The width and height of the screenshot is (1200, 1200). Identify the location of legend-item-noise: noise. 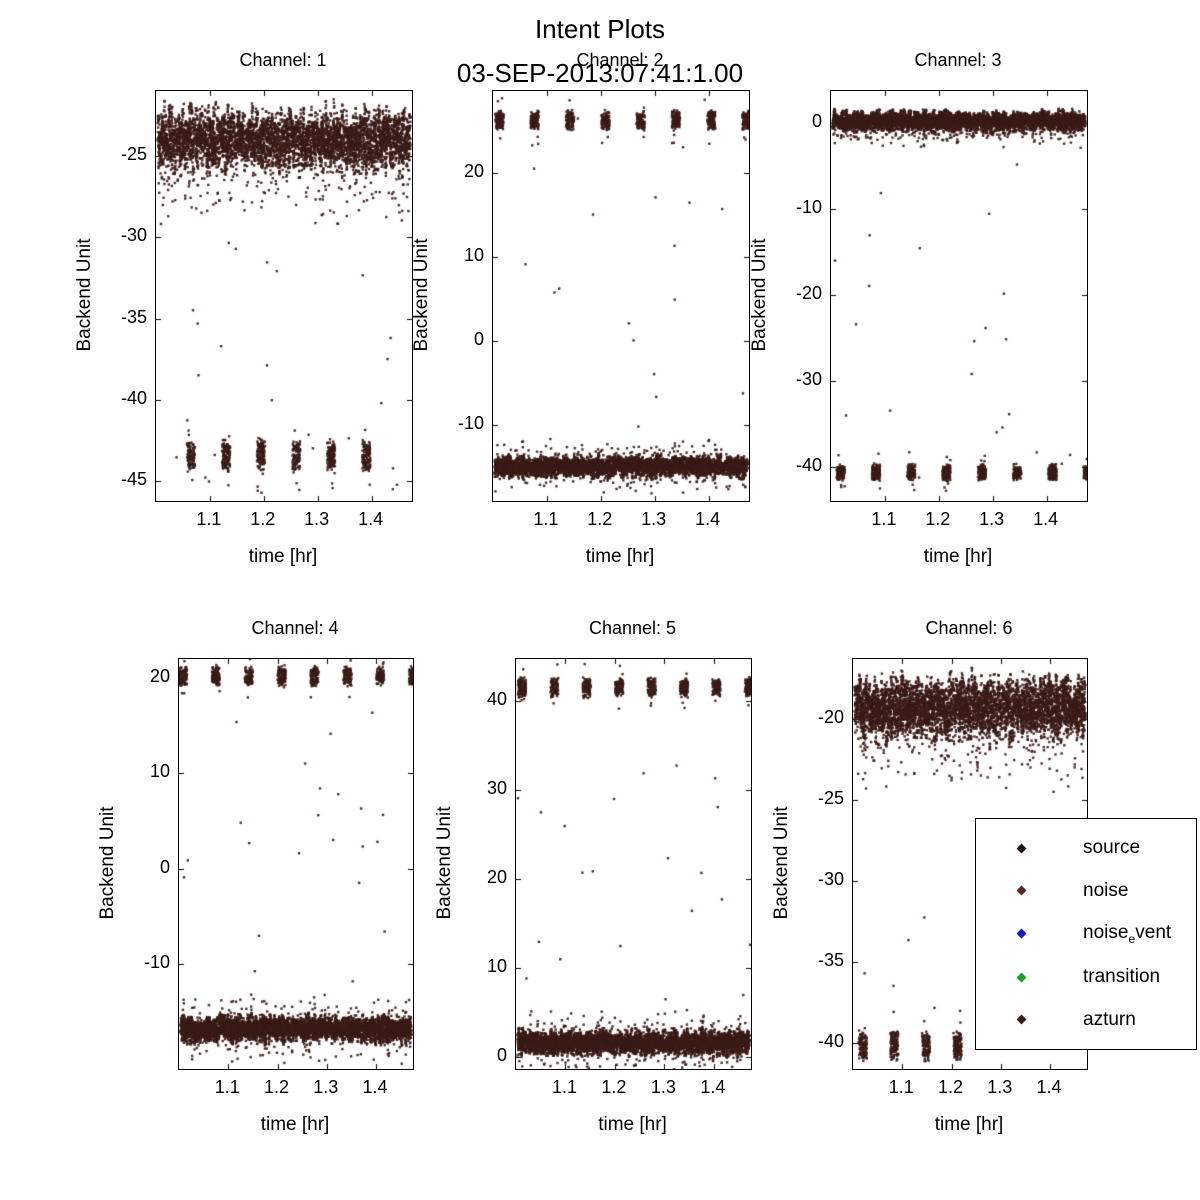
(1086, 891).